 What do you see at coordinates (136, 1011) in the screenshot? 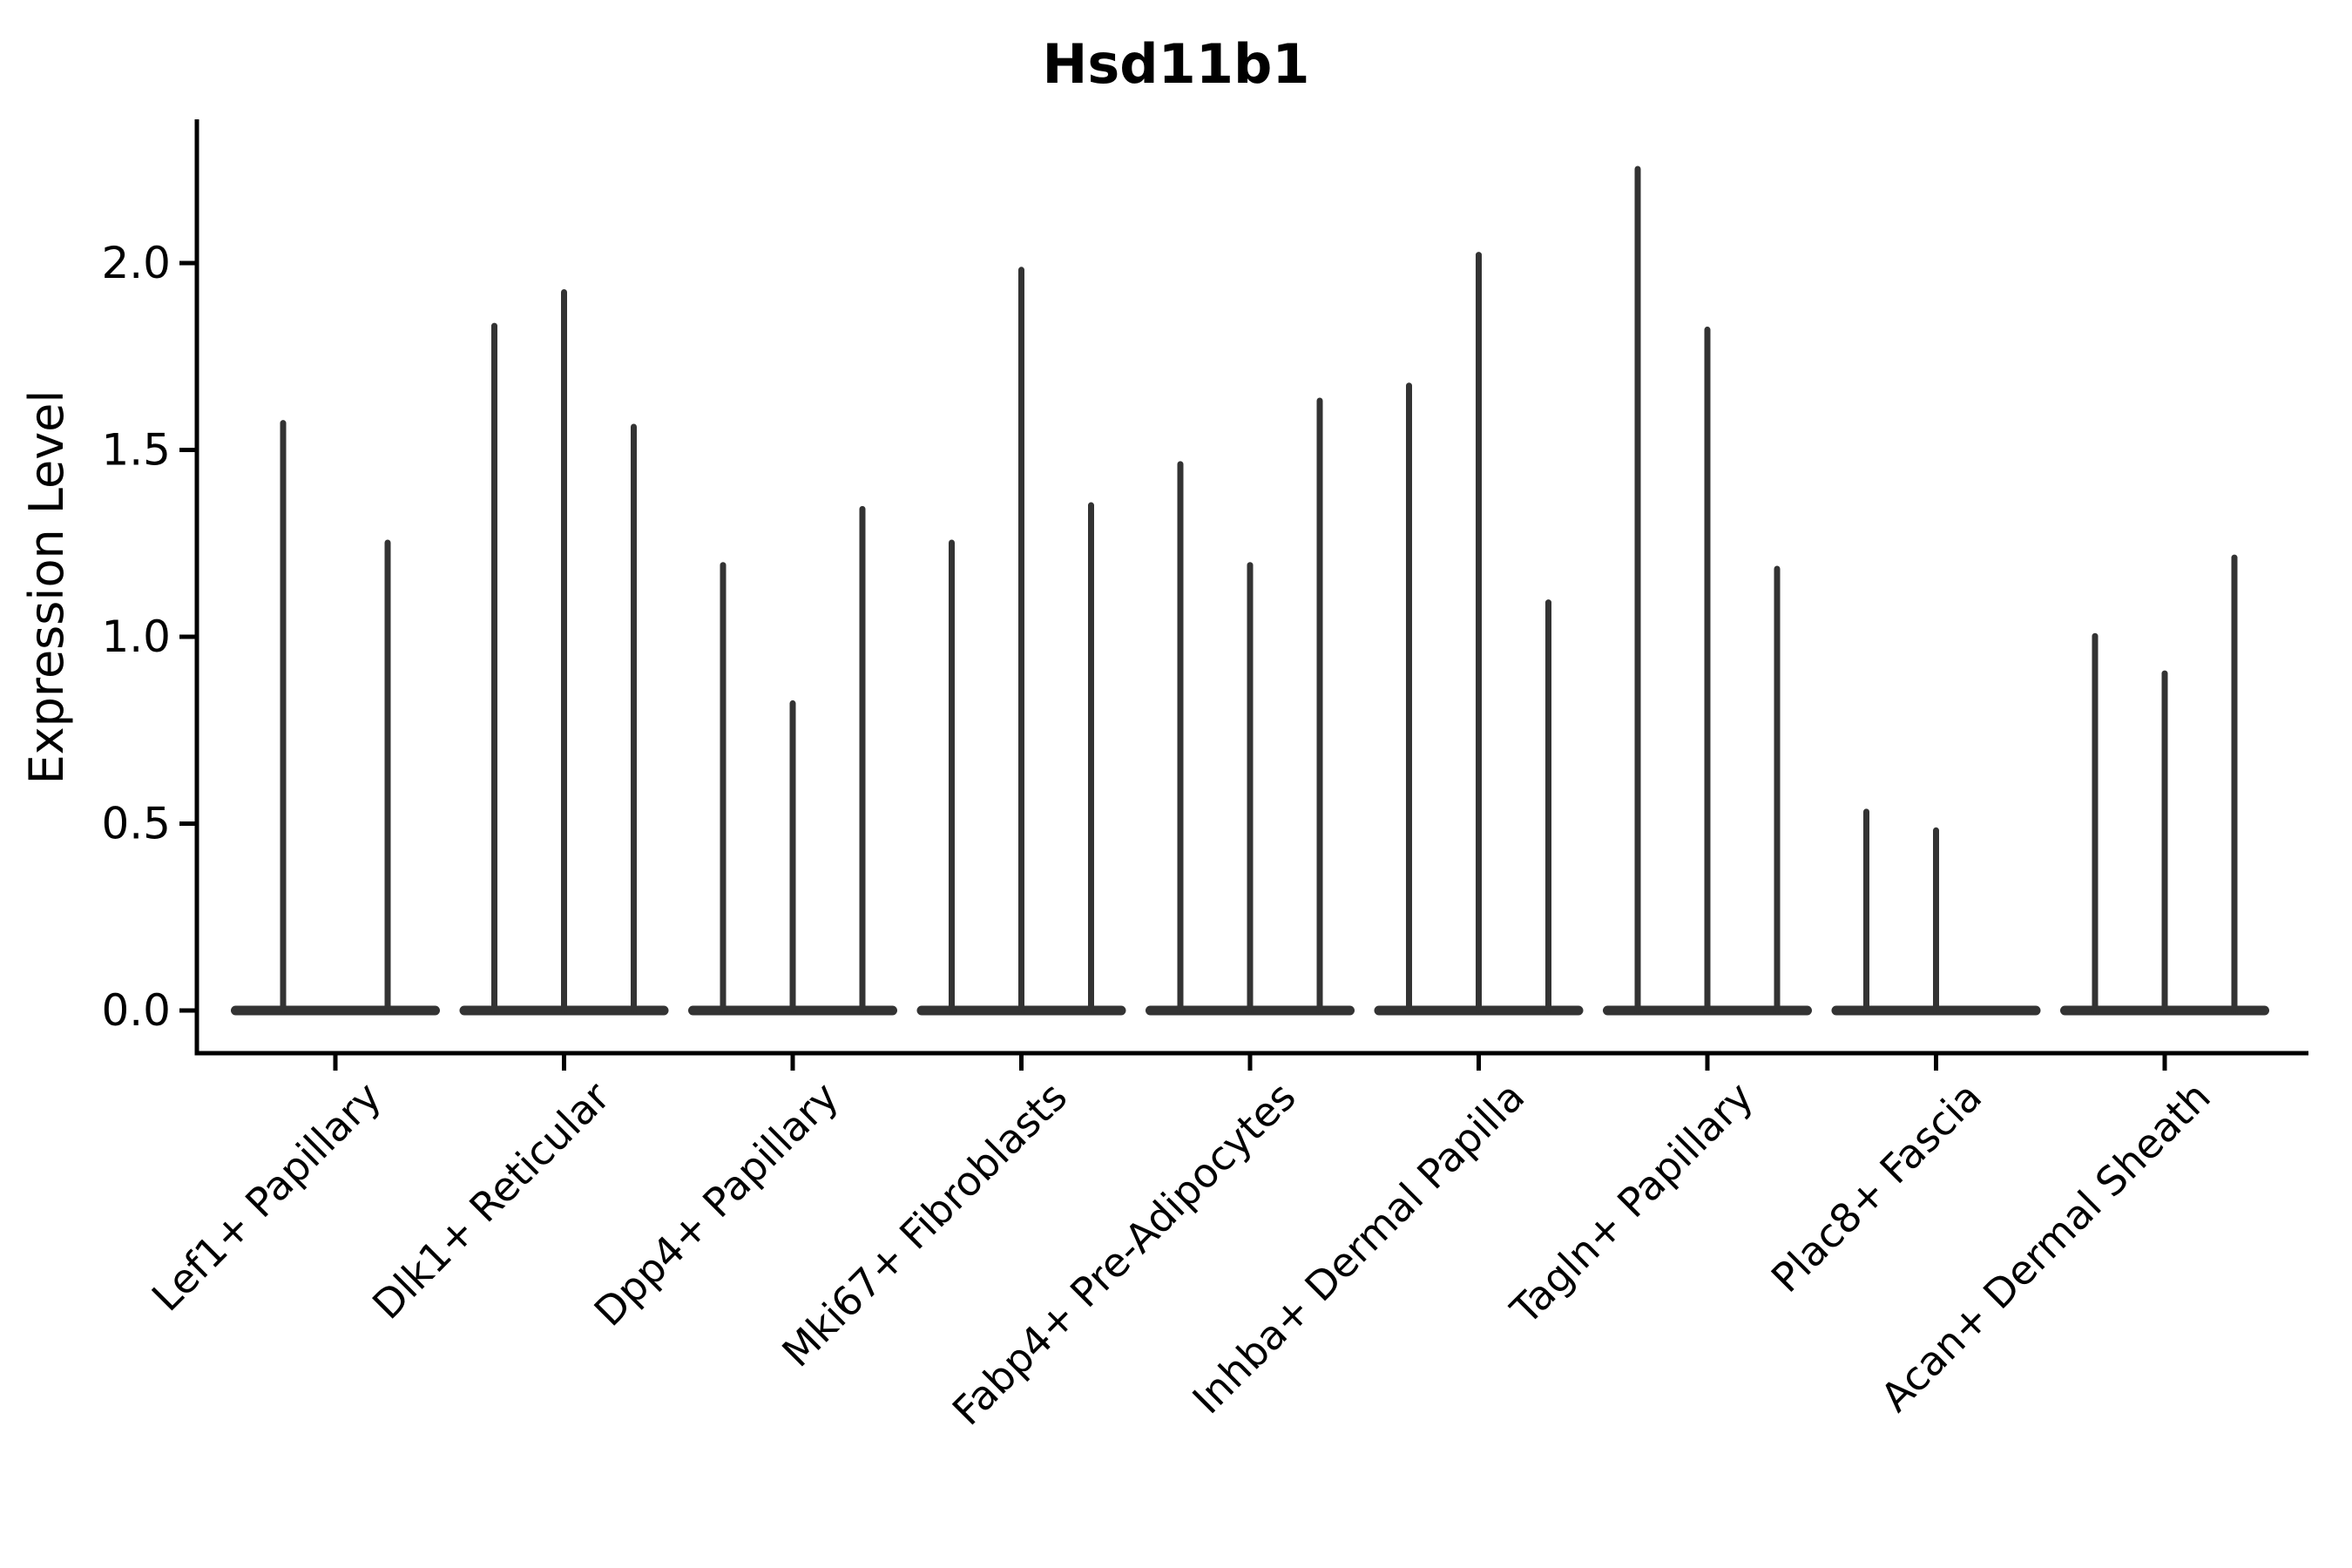
I see `y-tick-label: 0.0` at bounding box center [136, 1011].